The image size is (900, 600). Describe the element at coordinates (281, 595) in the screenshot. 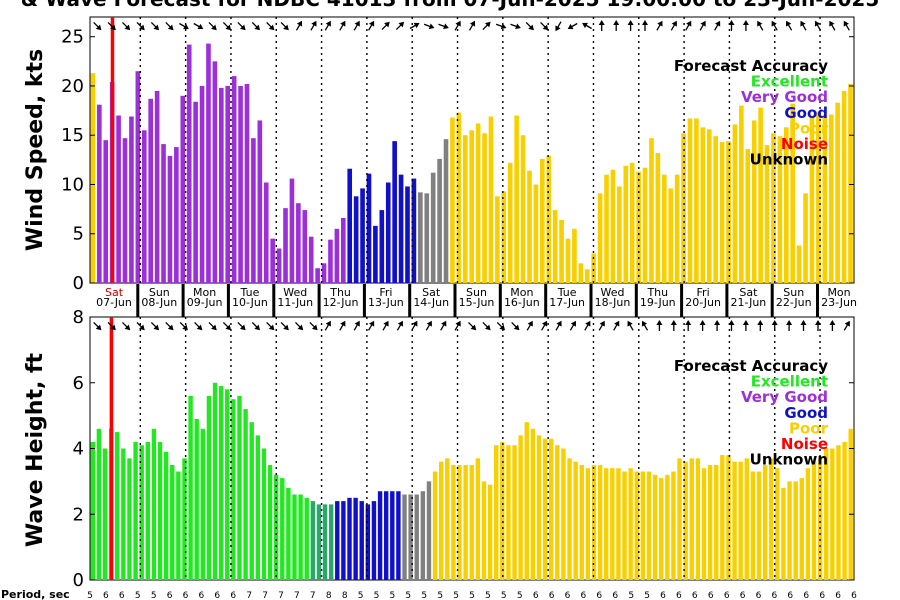

I see `period-value: 7` at that location.